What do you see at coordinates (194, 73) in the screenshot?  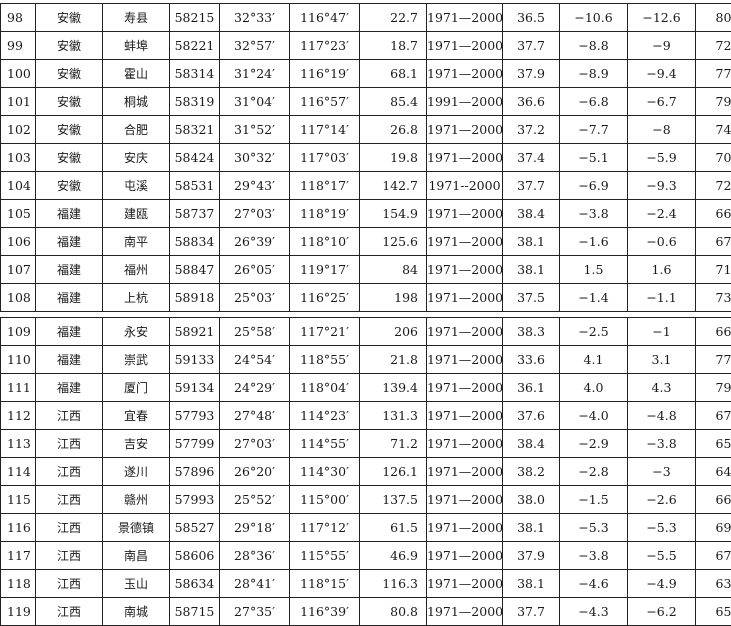 I see `station-id-cell: 58314` at bounding box center [194, 73].